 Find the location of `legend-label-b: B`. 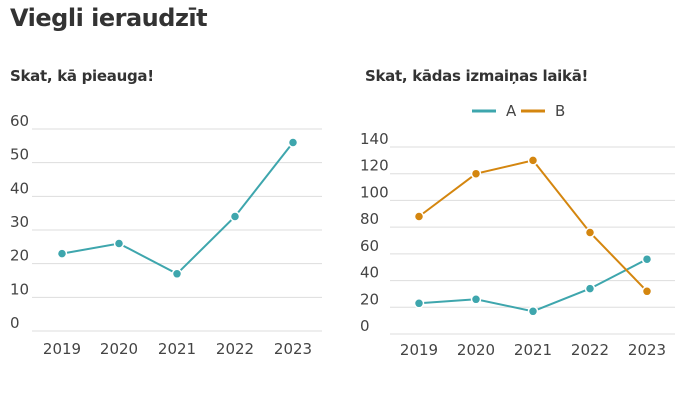

legend-label-b: B is located at coordinates (560, 111).